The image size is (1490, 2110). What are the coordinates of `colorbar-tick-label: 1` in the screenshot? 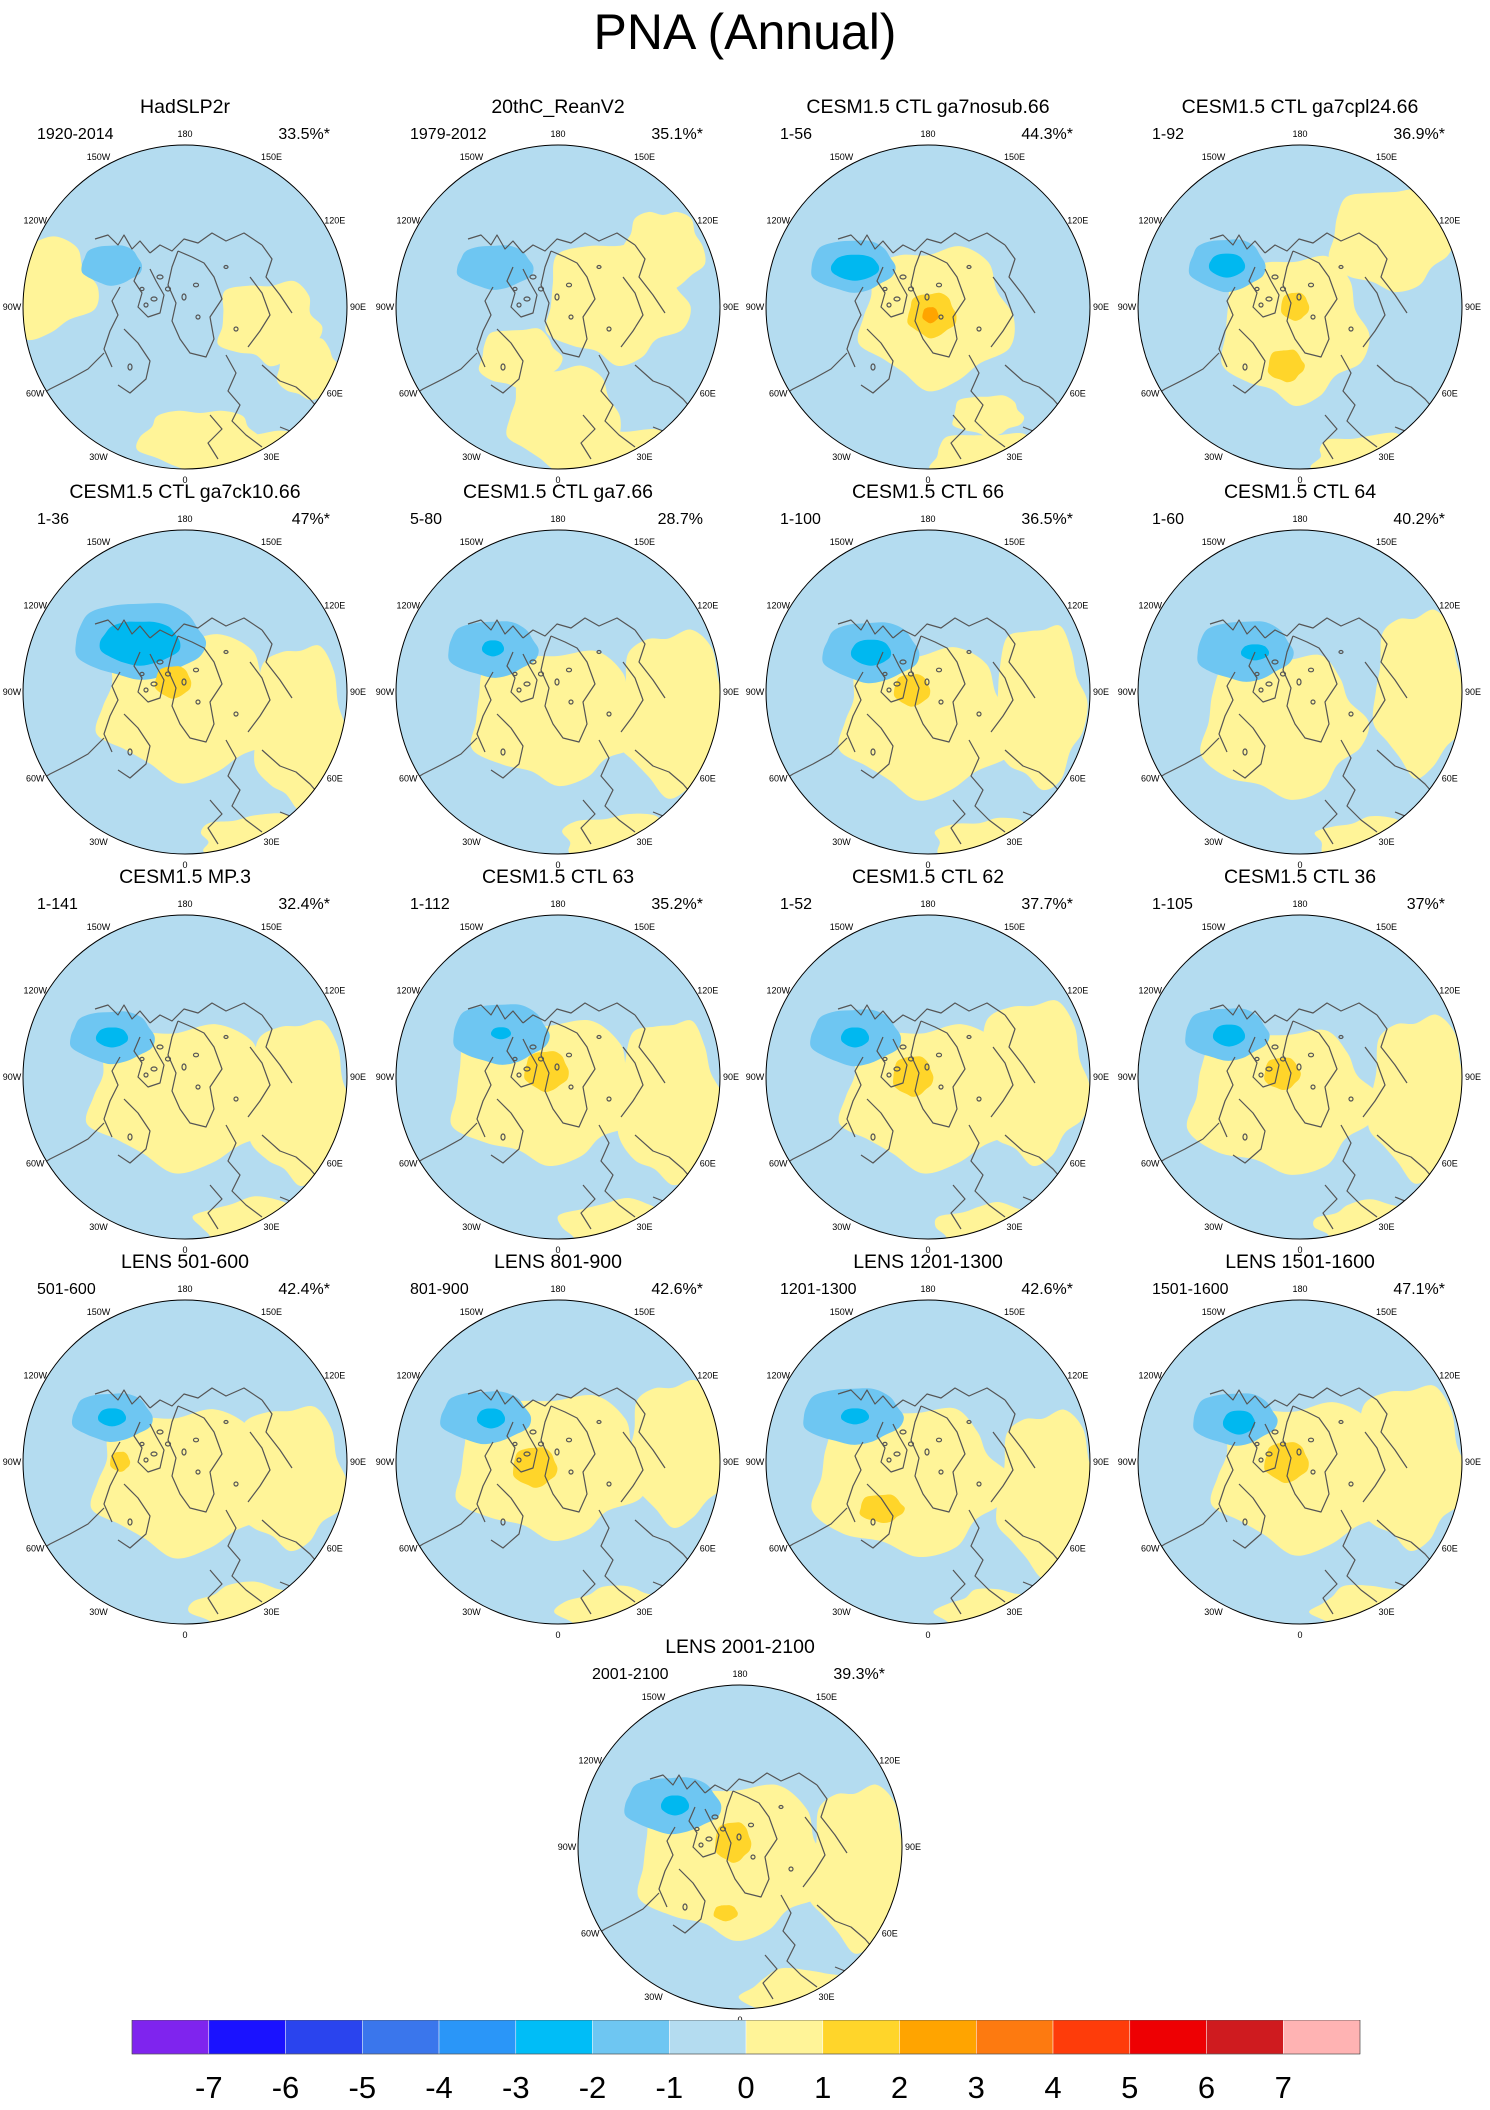 It's located at (822, 2087).